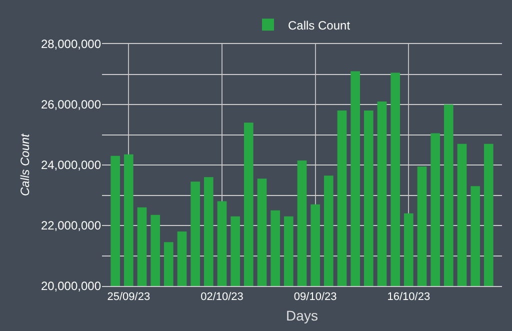 This screenshot has width=512, height=331. What do you see at coordinates (71, 165) in the screenshot?
I see `y-tick-label: 24,000,000` at bounding box center [71, 165].